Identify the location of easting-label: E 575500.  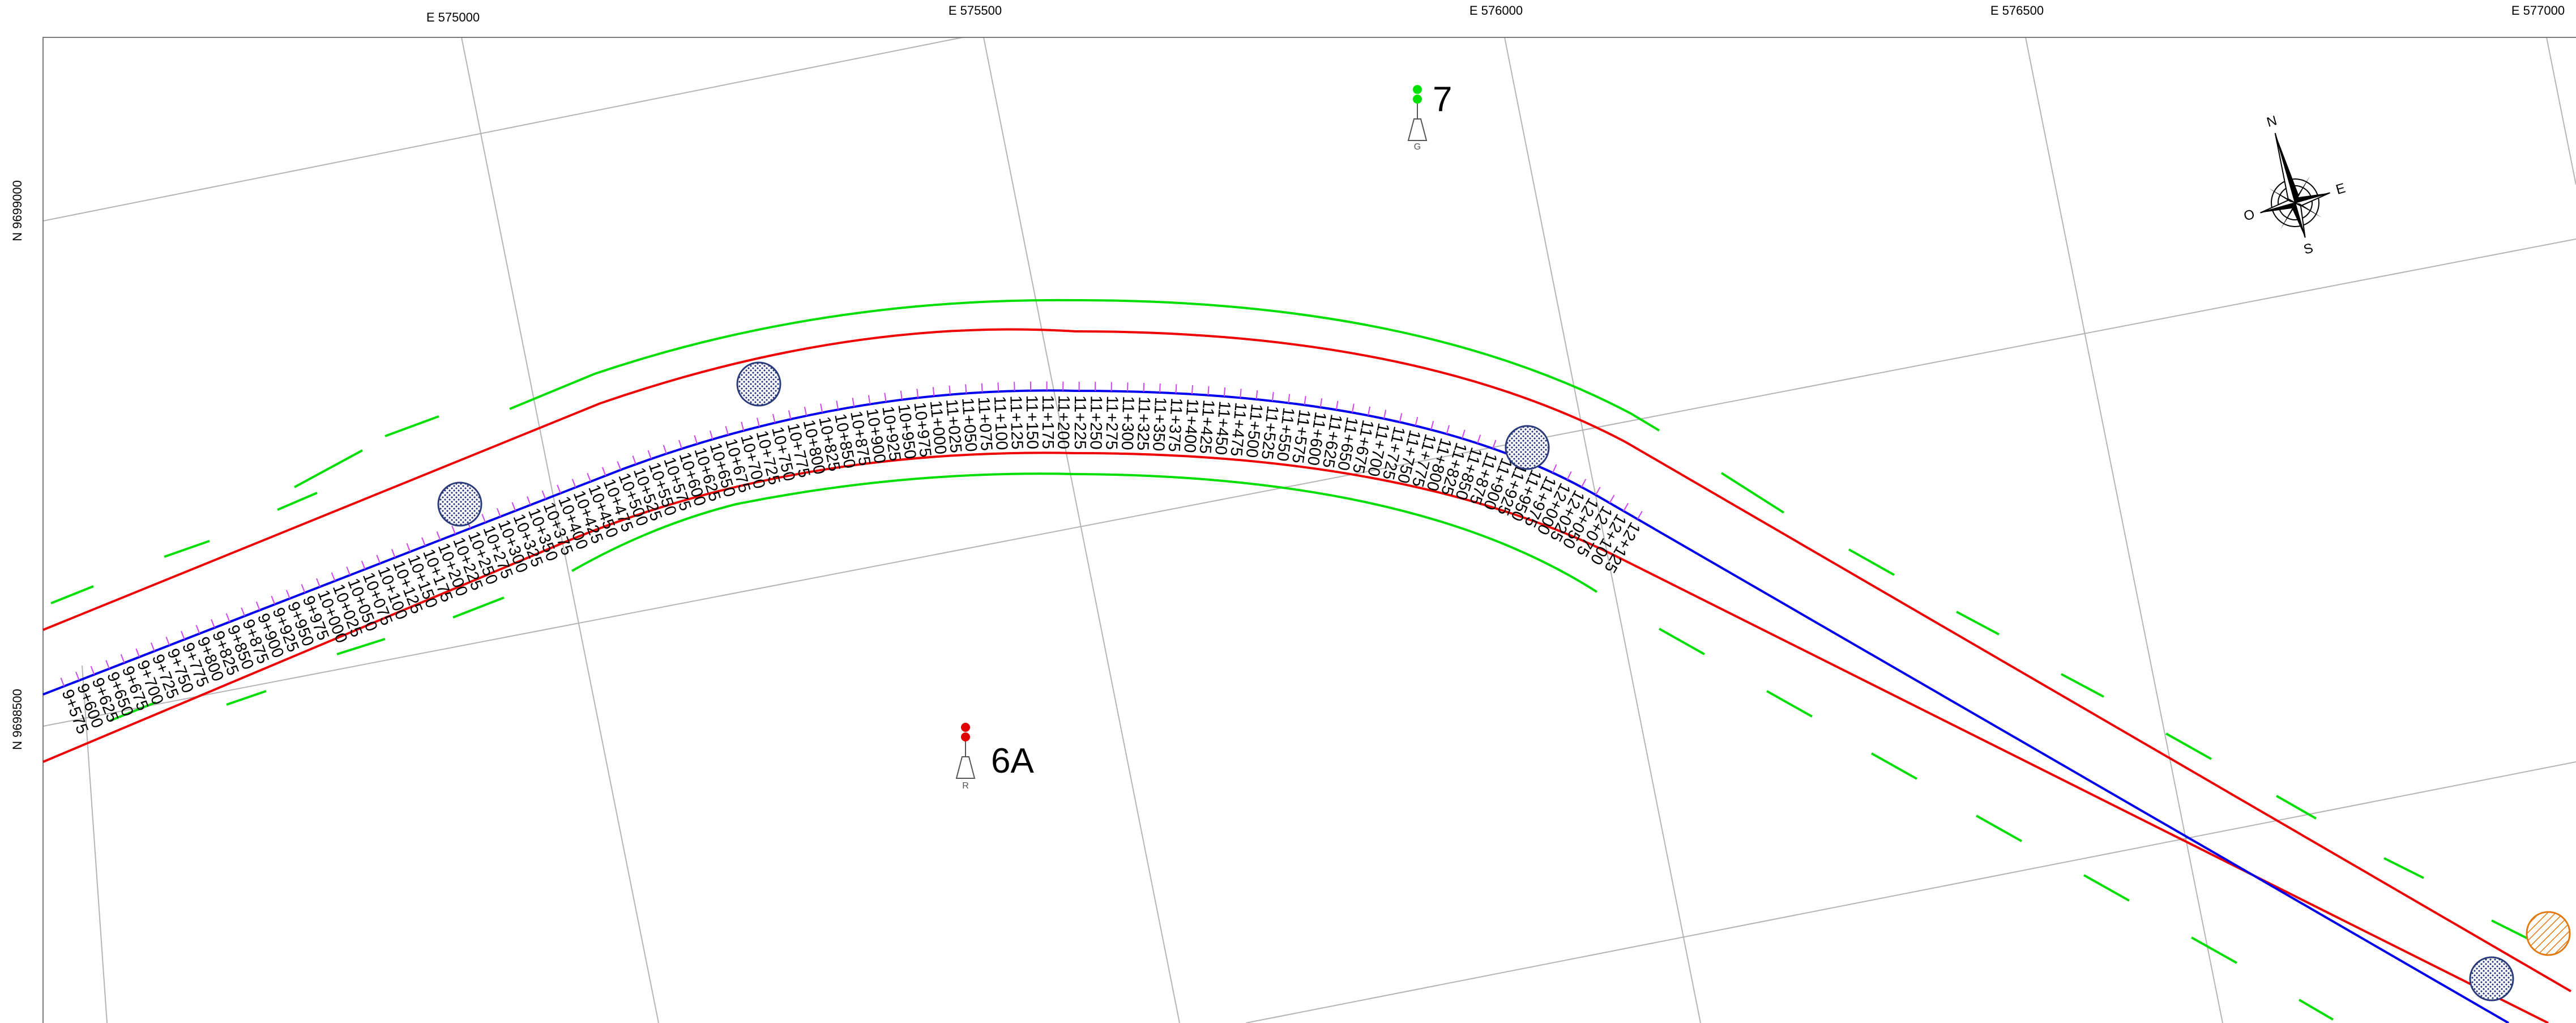
(976, 10).